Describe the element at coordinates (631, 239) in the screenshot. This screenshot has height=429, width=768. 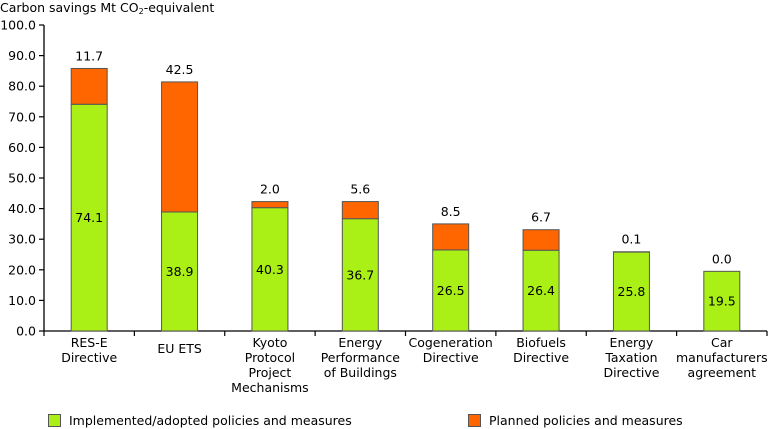
I see `data-label-planned: 0.1` at that location.